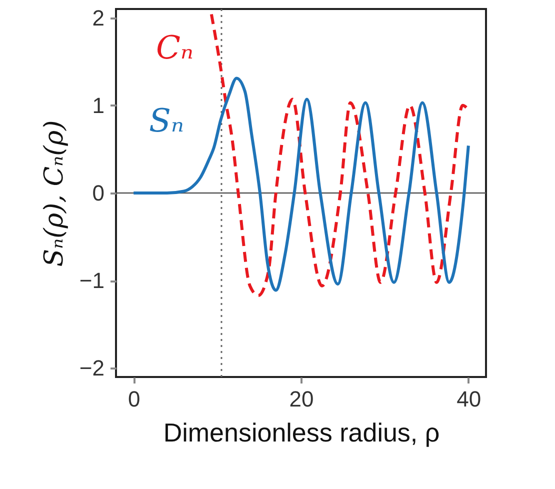 This screenshot has width=555, height=489. What do you see at coordinates (54, 193) in the screenshot?
I see `y-axis-title: Sₙ(ρ), Cₙ(ρ)` at bounding box center [54, 193].